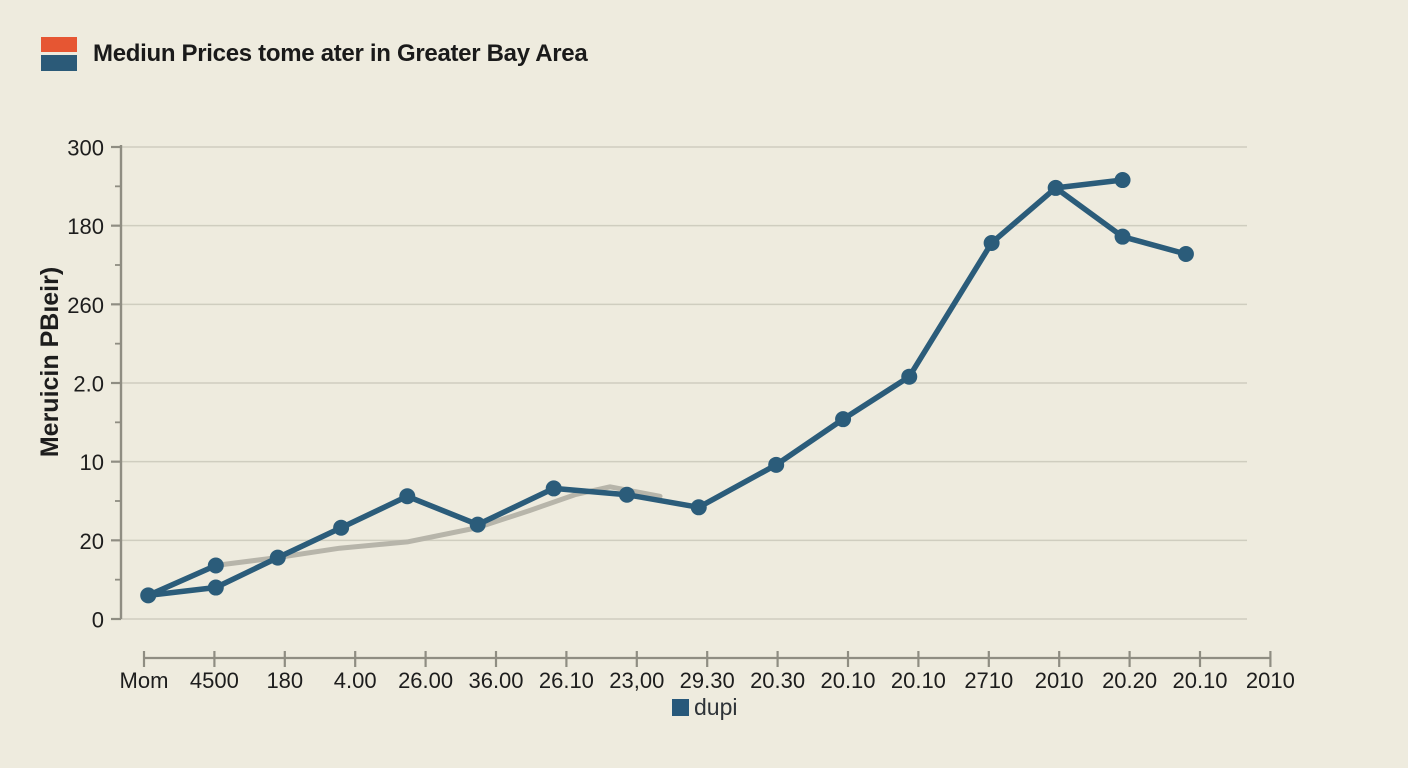 Image resolution: width=1408 pixels, height=768 pixels. I want to click on y-tick-label: 2.0, so click(88, 384).